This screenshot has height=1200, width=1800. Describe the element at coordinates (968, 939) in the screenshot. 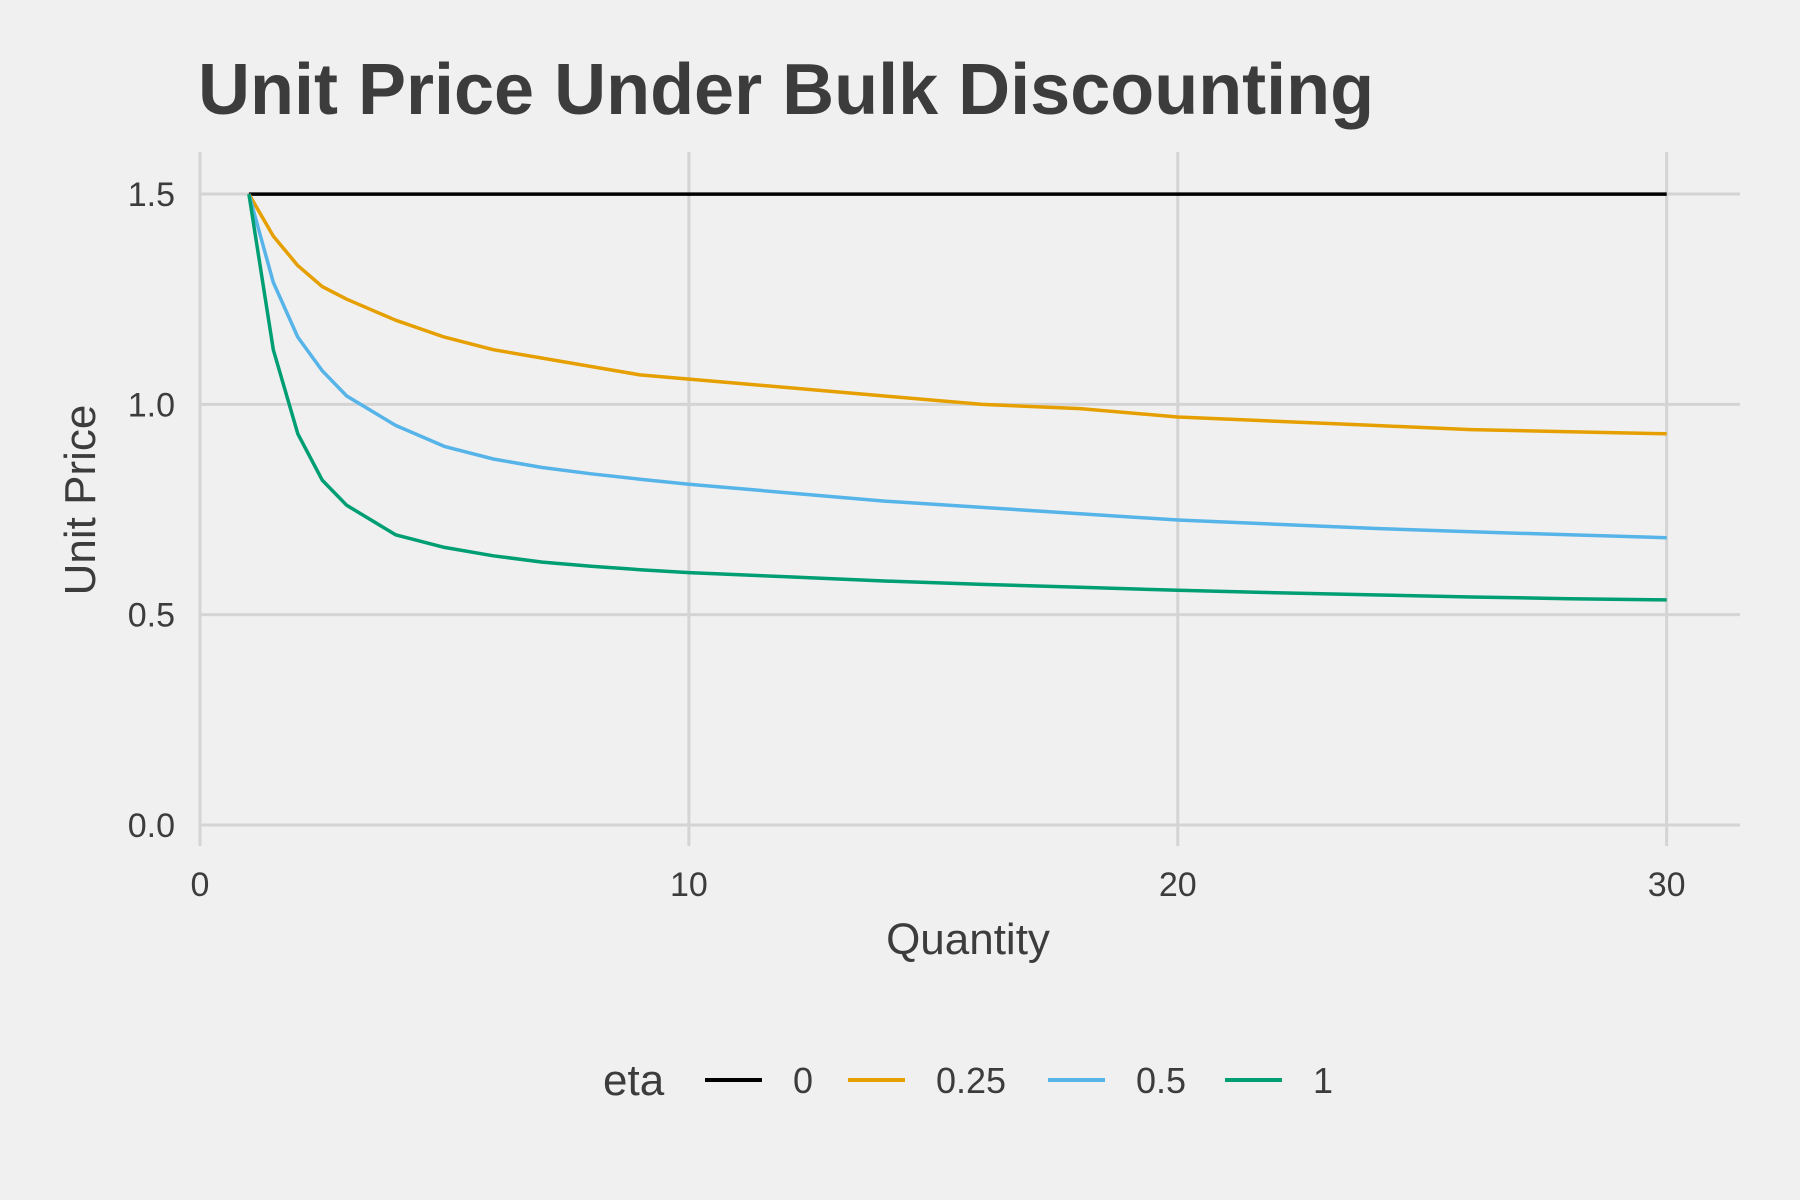

I see `x-axis-title: Quantity` at that location.